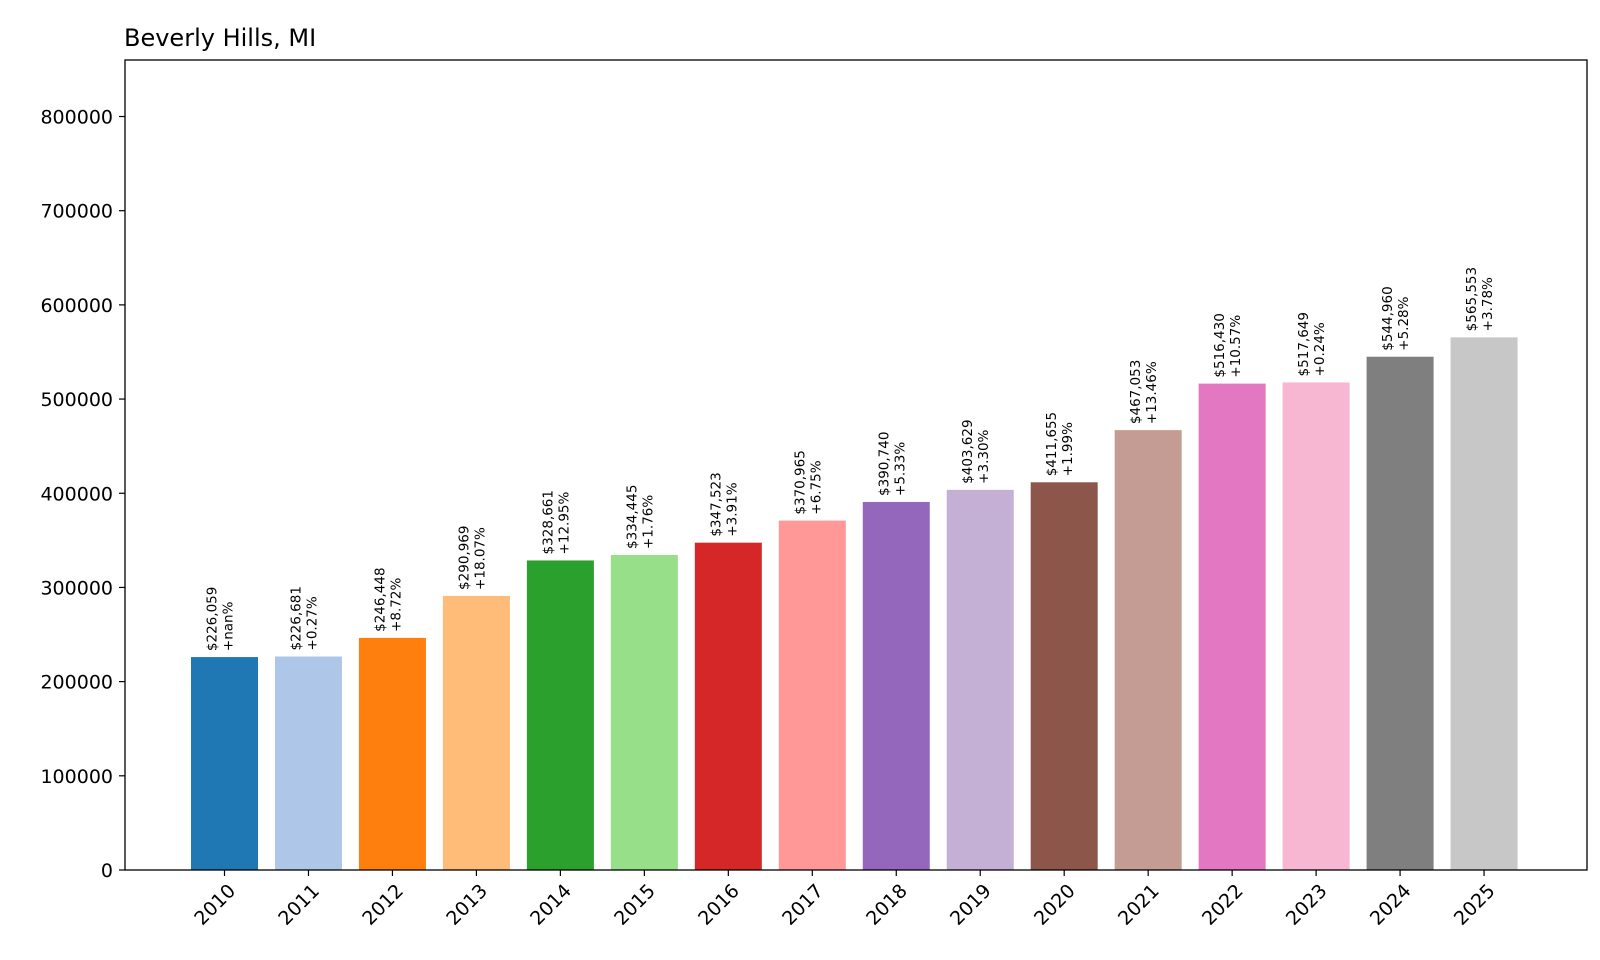  I want to click on bar-value-label: $328,661, so click(548, 522).